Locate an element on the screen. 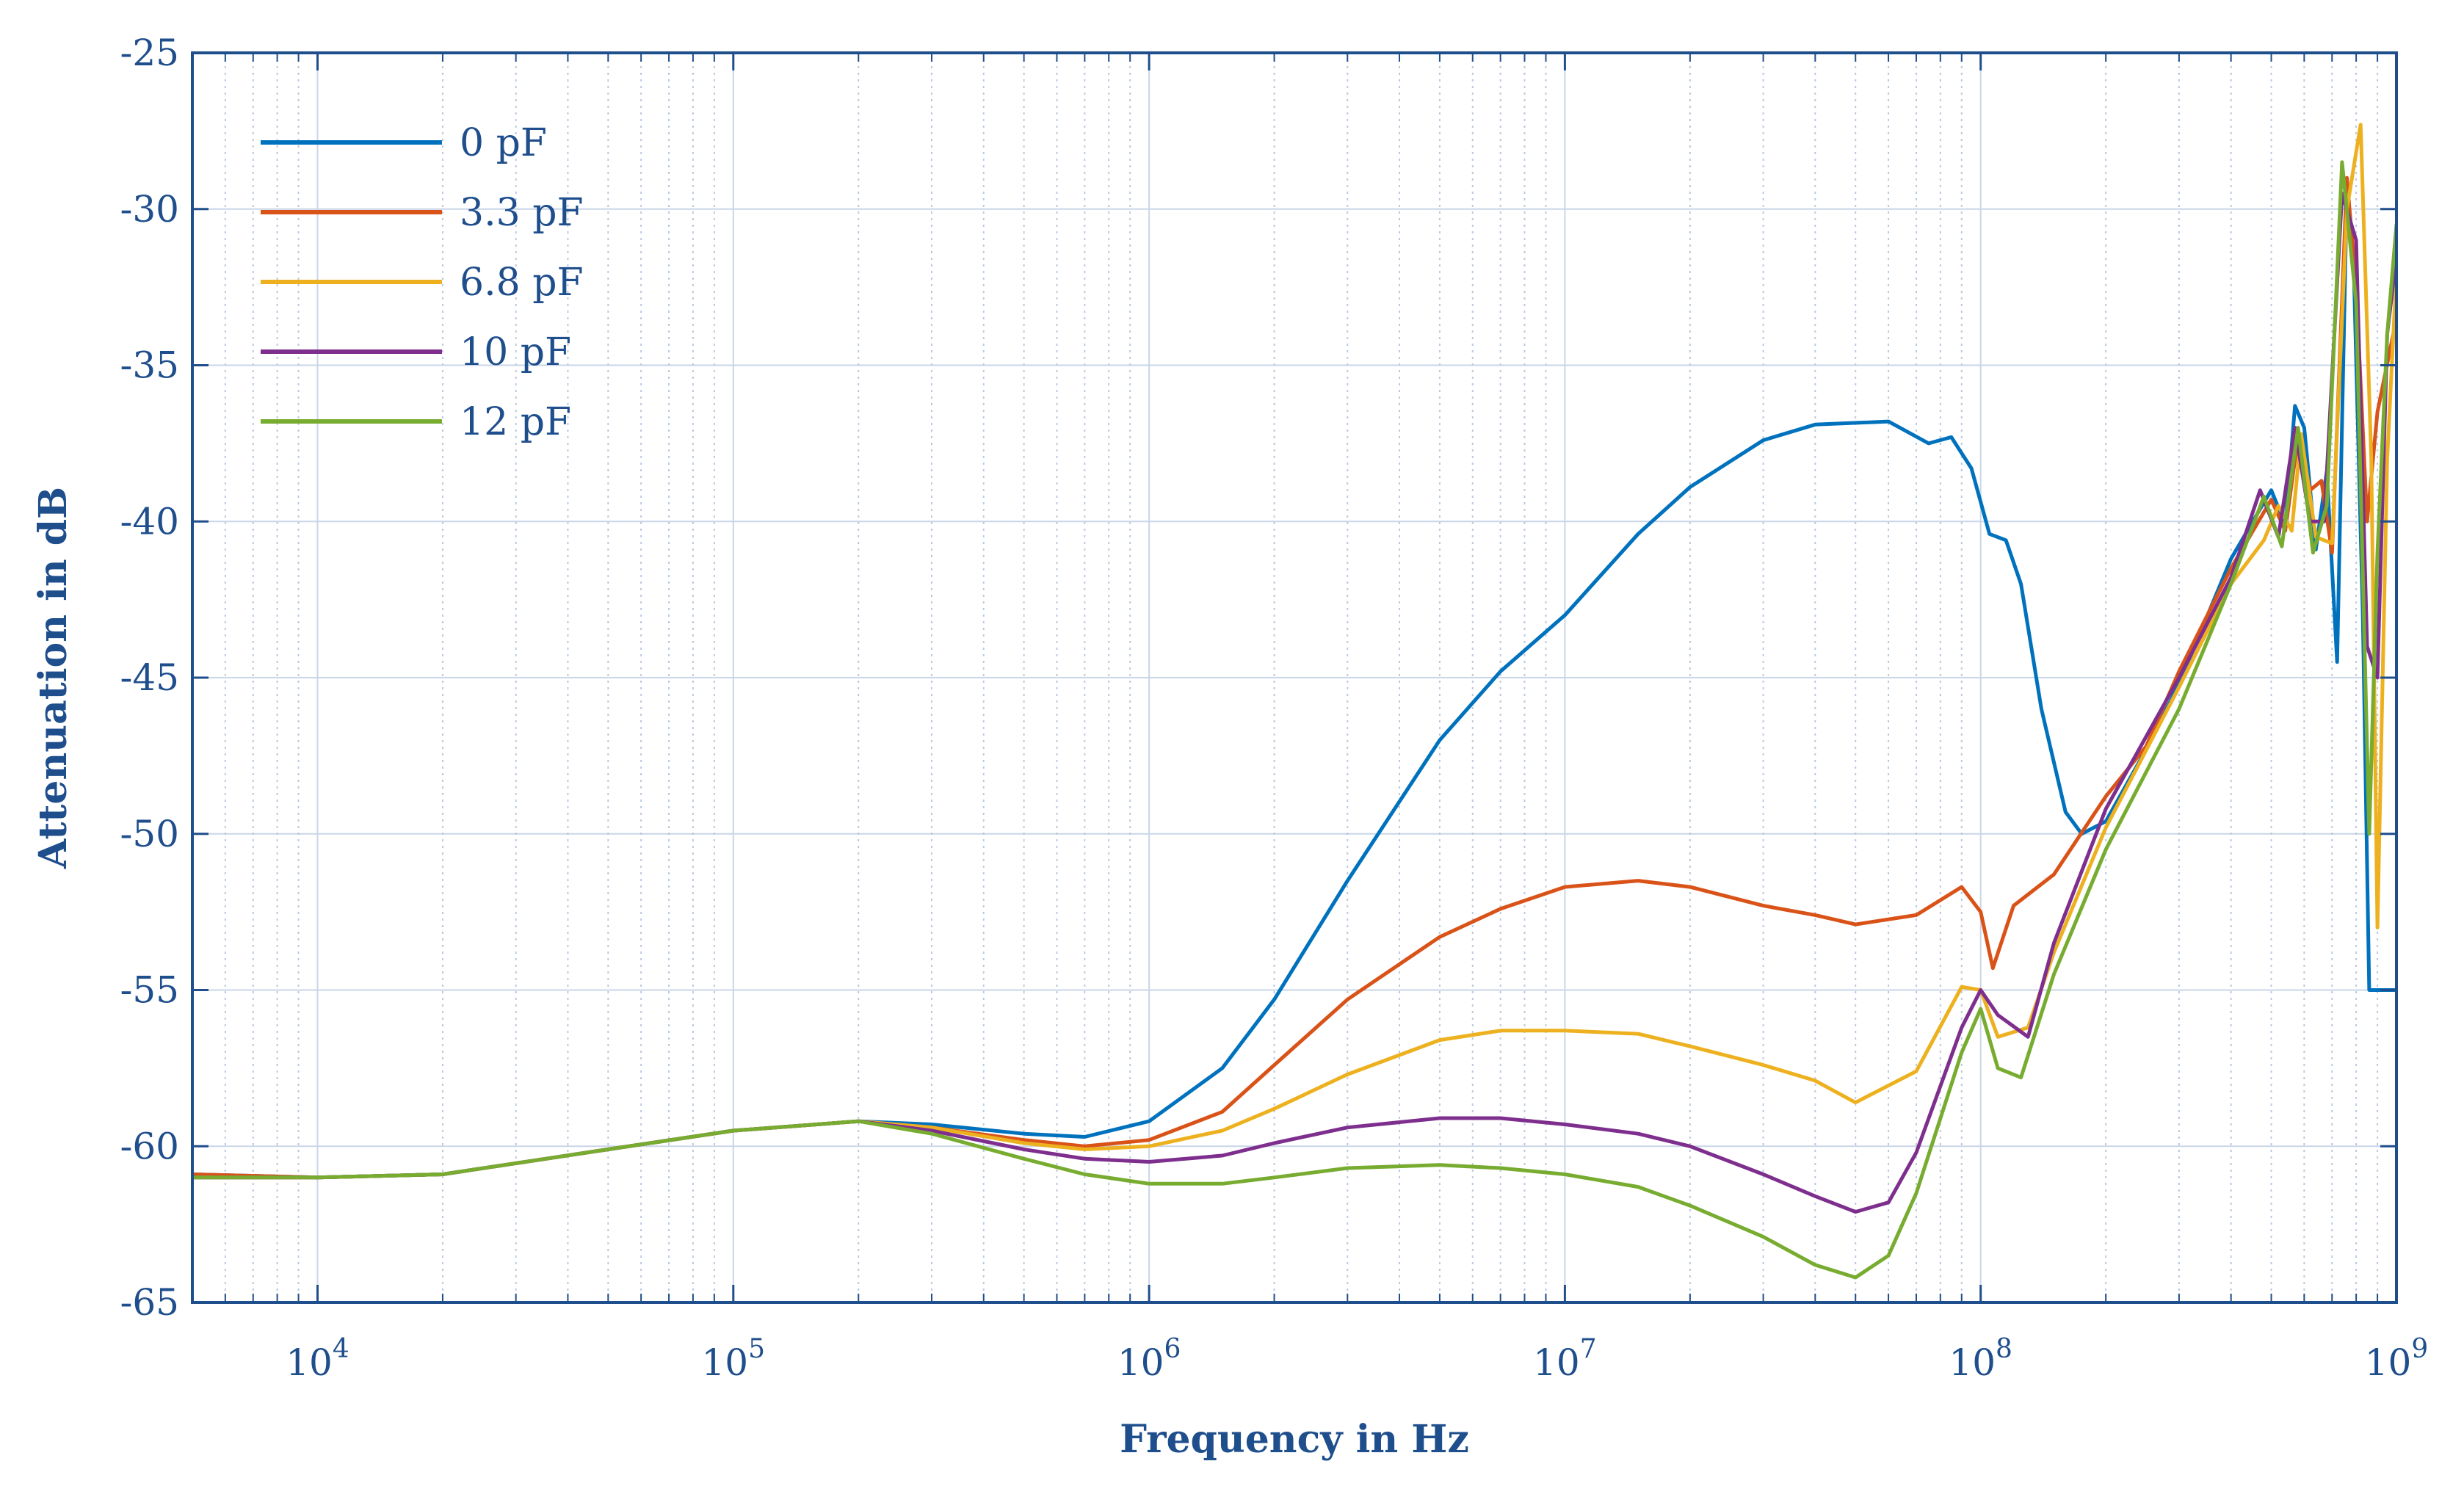  x-tick-label: 10⁴ is located at coordinates (317, 1359).